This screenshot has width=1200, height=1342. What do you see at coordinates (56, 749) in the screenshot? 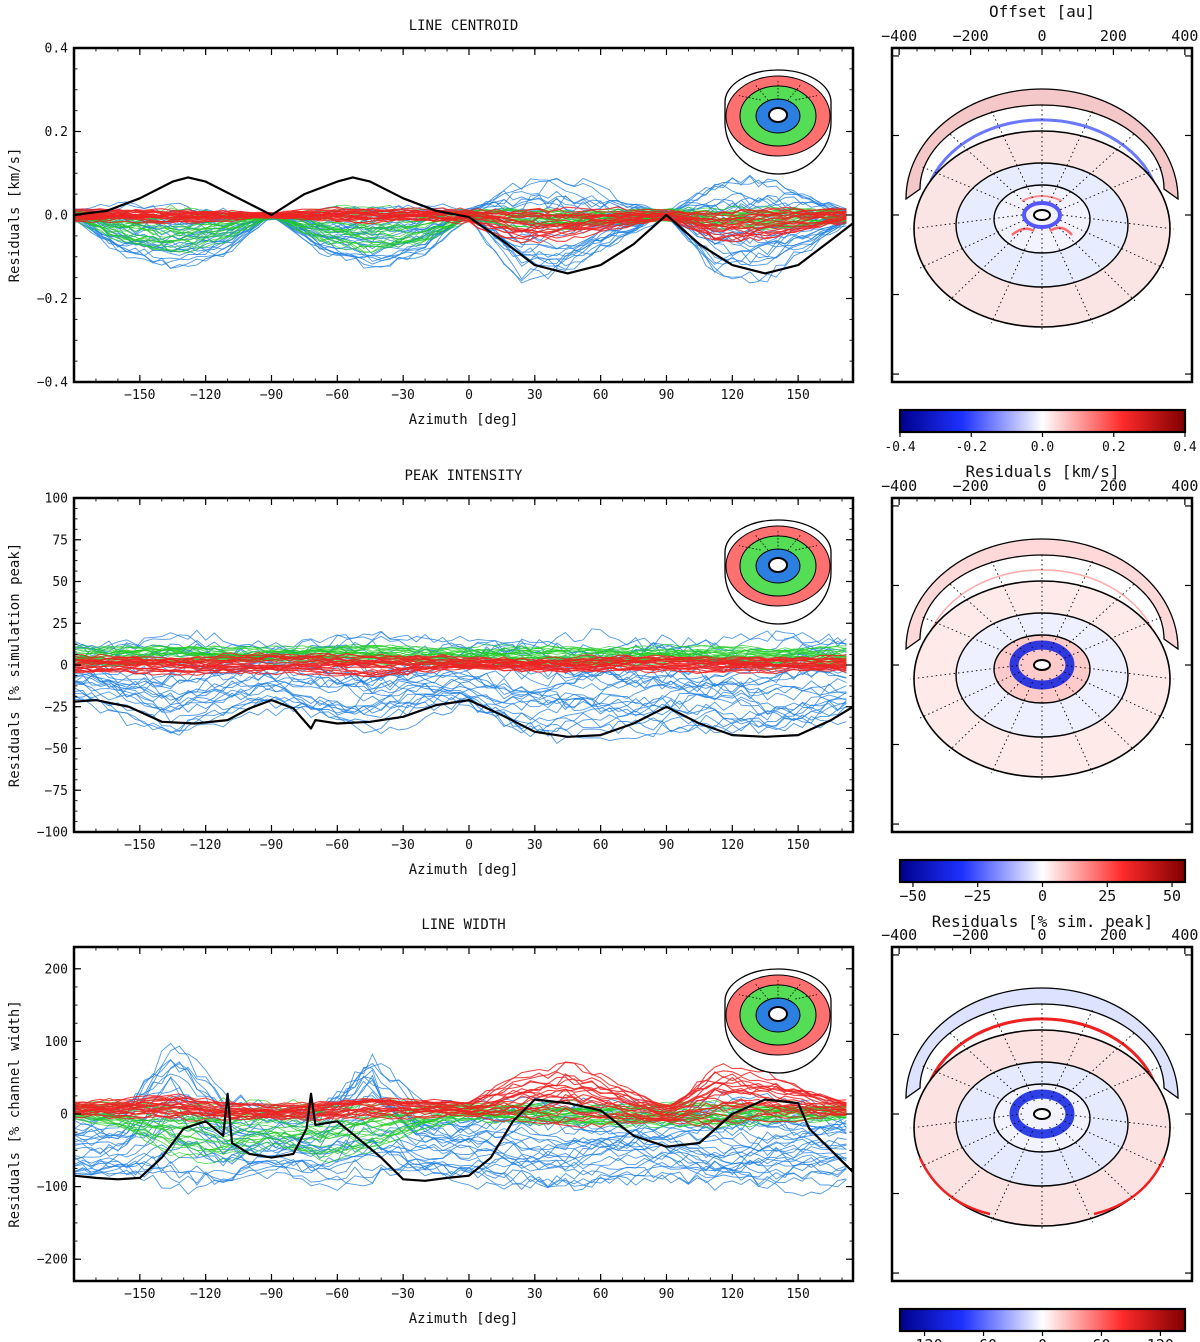
I see `y-tick-label: −50` at bounding box center [56, 749].